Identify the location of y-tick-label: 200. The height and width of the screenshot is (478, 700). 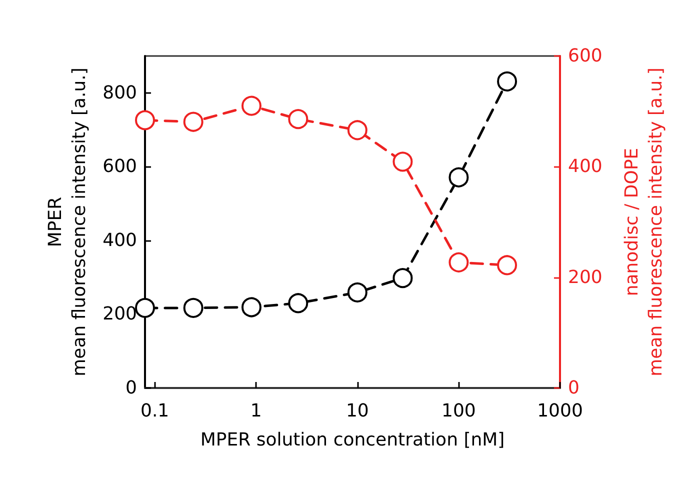
(119, 314).